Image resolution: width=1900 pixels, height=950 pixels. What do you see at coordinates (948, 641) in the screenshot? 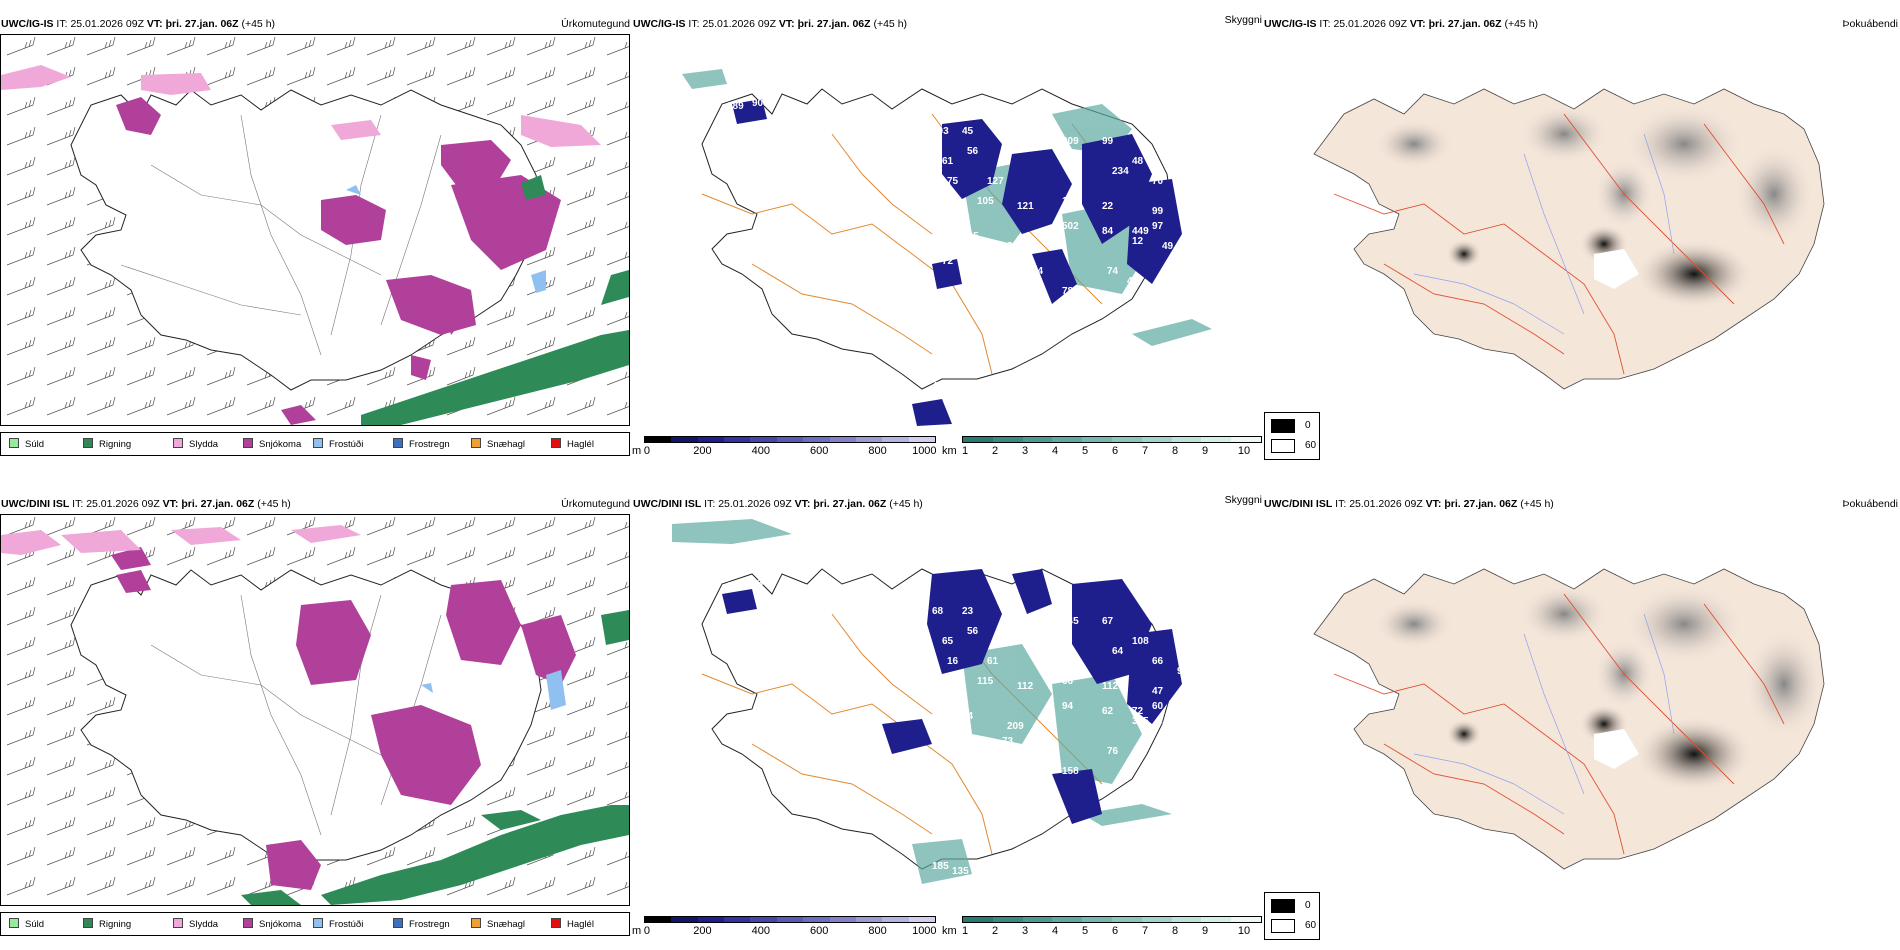
I see `cloud-base-label: 65` at bounding box center [948, 641].